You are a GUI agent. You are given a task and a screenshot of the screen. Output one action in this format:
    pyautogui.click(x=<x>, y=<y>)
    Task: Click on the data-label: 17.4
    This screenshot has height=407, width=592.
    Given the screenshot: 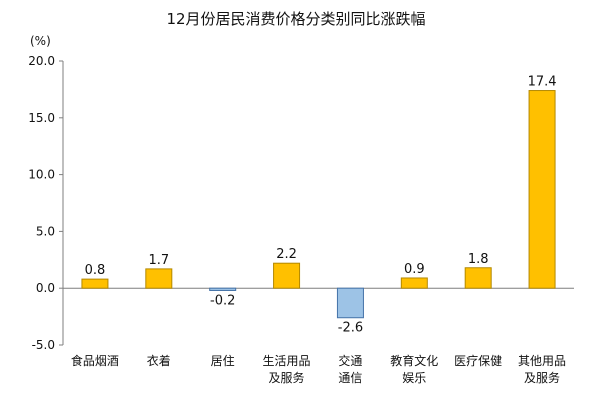 What is the action you would take?
    pyautogui.click(x=542, y=82)
    